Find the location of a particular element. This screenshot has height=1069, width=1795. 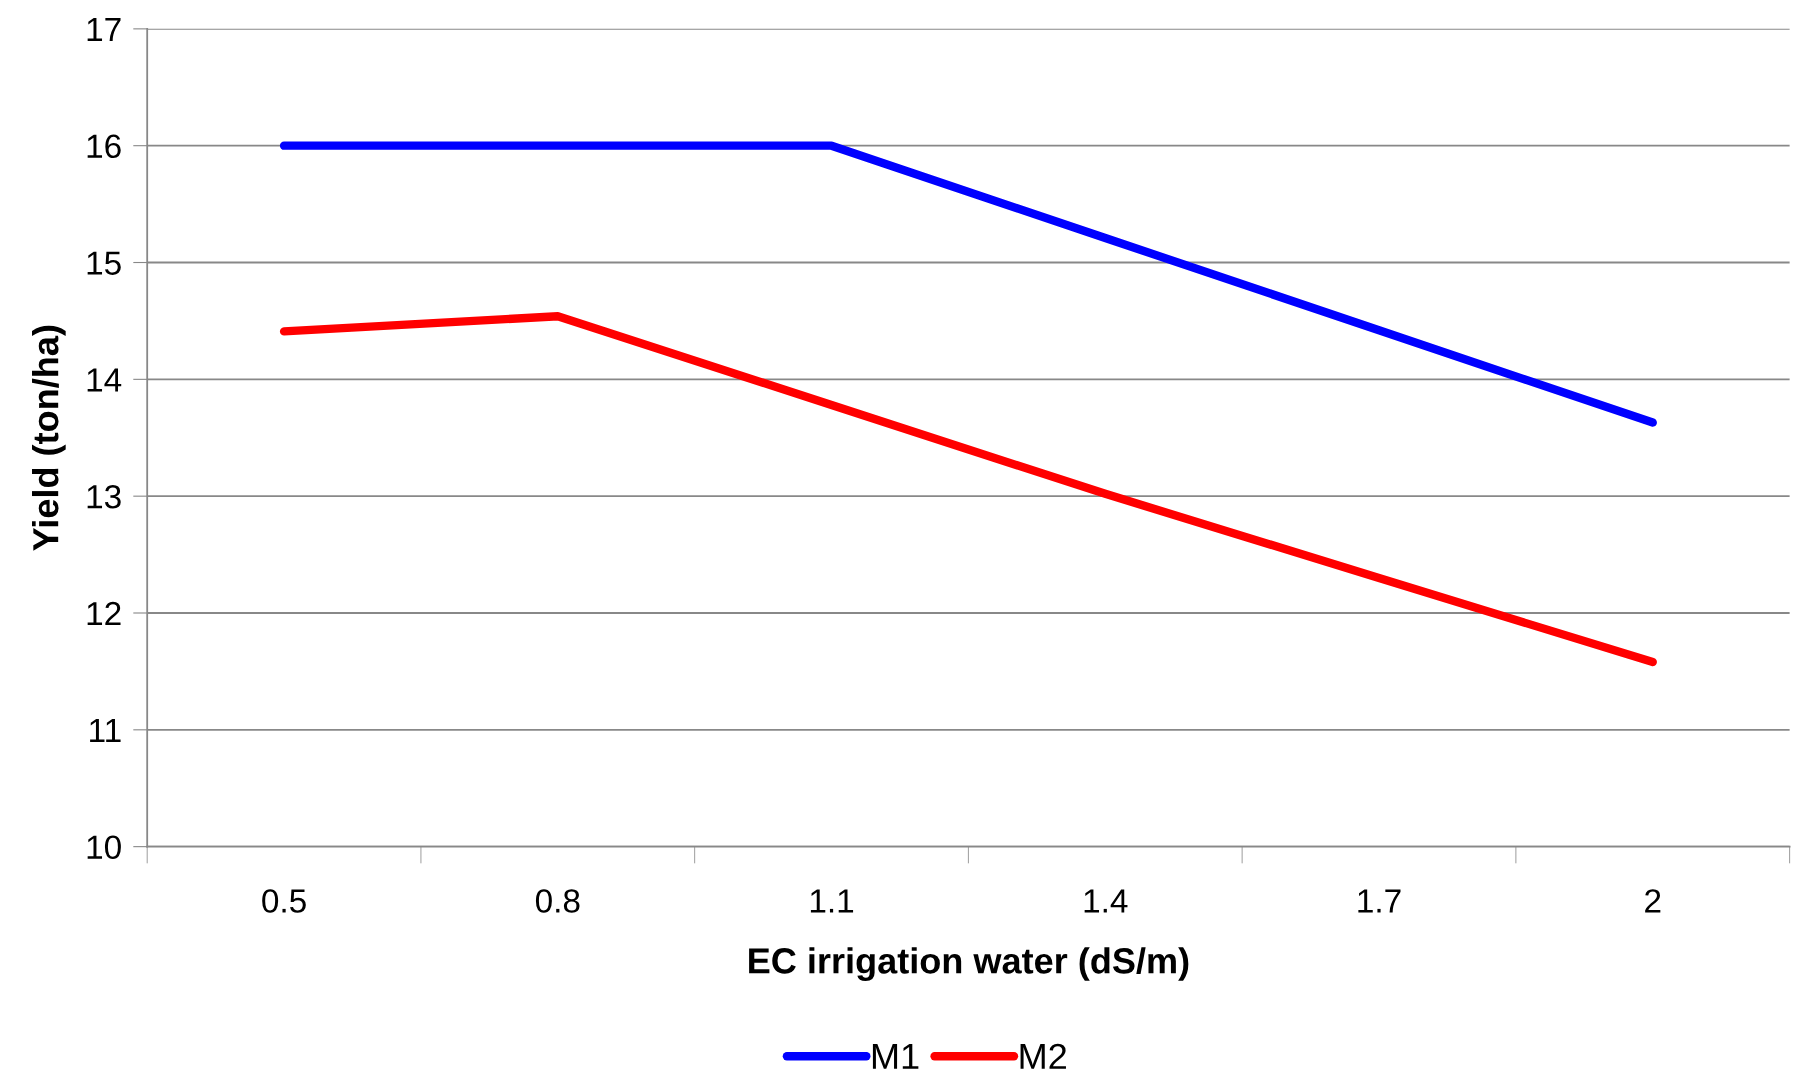

x-tick-label: 1.4 is located at coordinates (1106, 901).